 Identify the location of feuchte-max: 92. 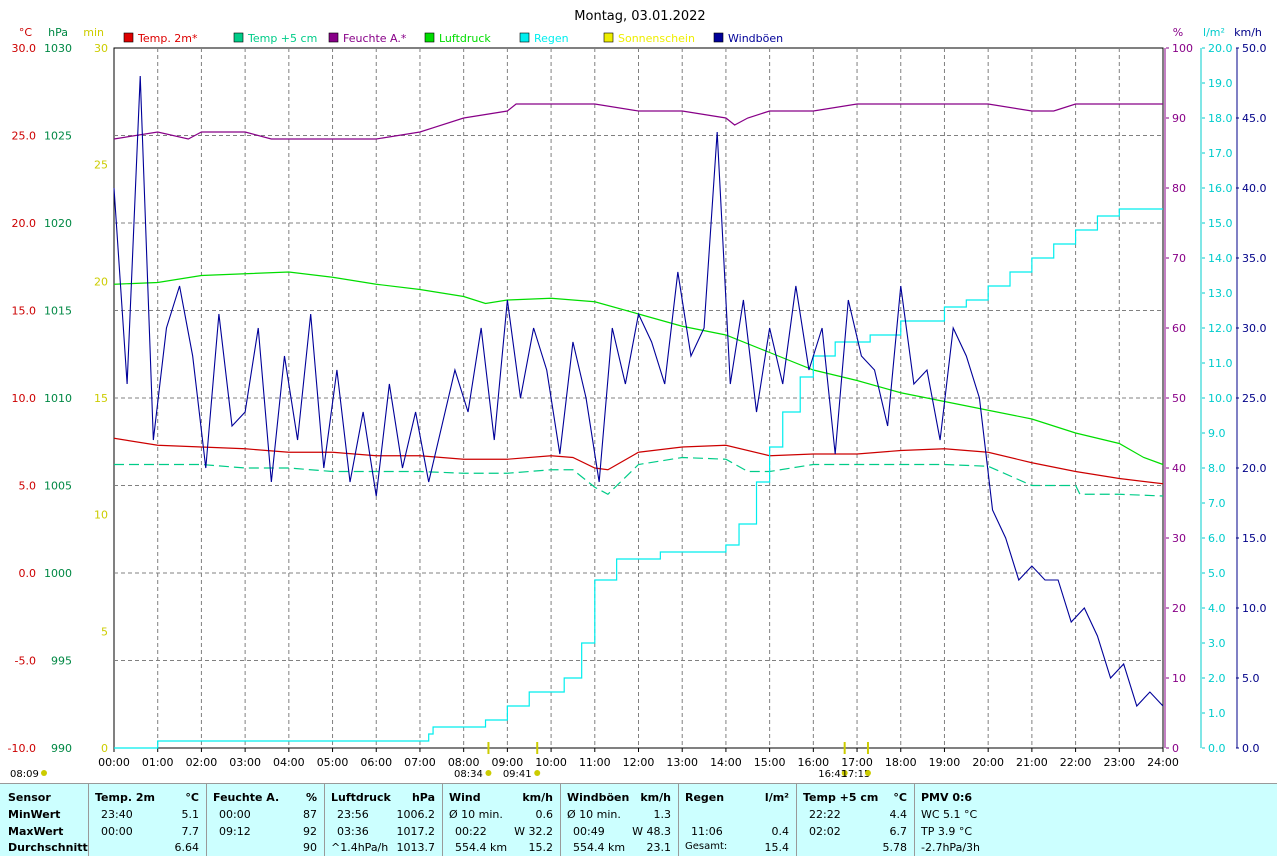
(310, 831).